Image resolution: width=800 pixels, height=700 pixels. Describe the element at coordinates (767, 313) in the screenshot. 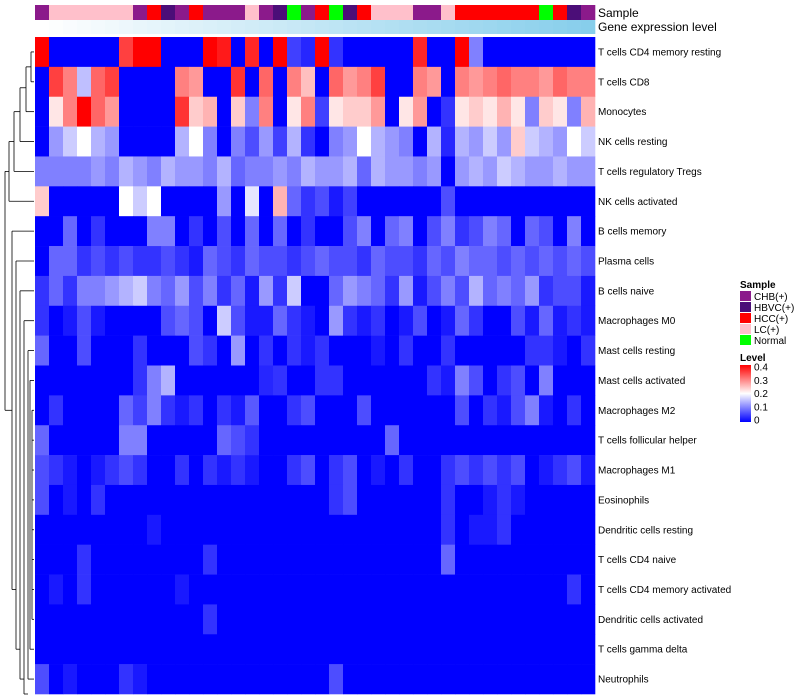

I see `sample-legend: Sample CHB(+)HBVC(+)HCC(+)LC(+)Normal` at that location.